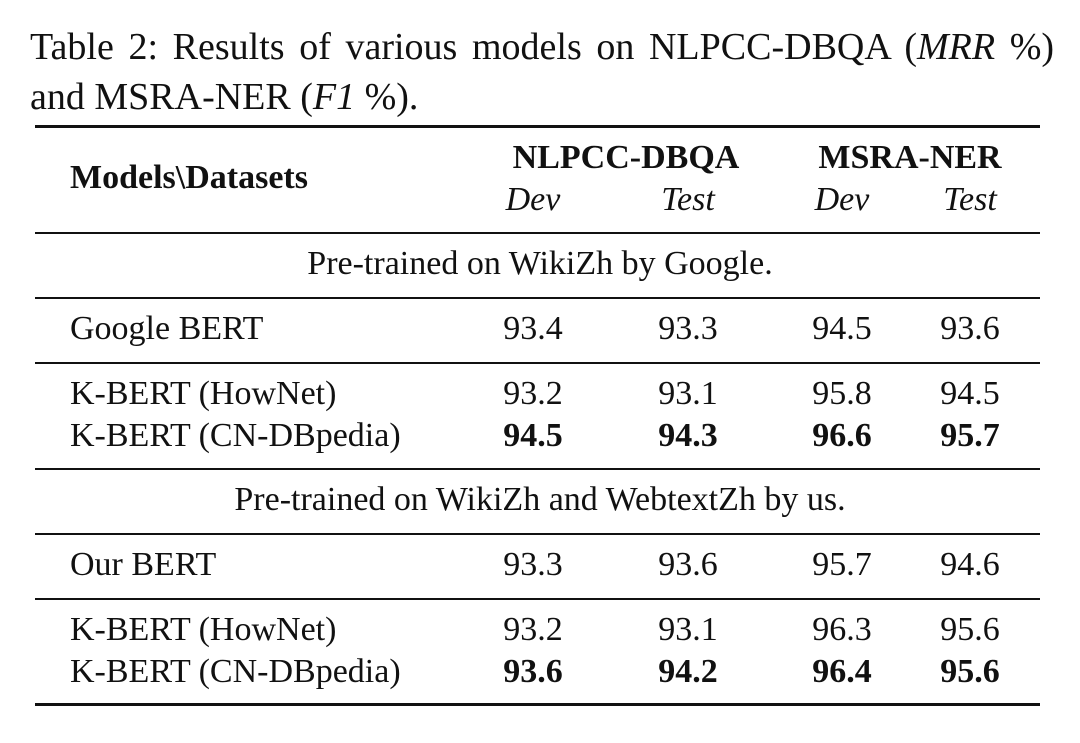 The width and height of the screenshot is (1080, 743). Describe the element at coordinates (189, 177) in the screenshot. I see `corner-header: Models\Datasets` at that location.